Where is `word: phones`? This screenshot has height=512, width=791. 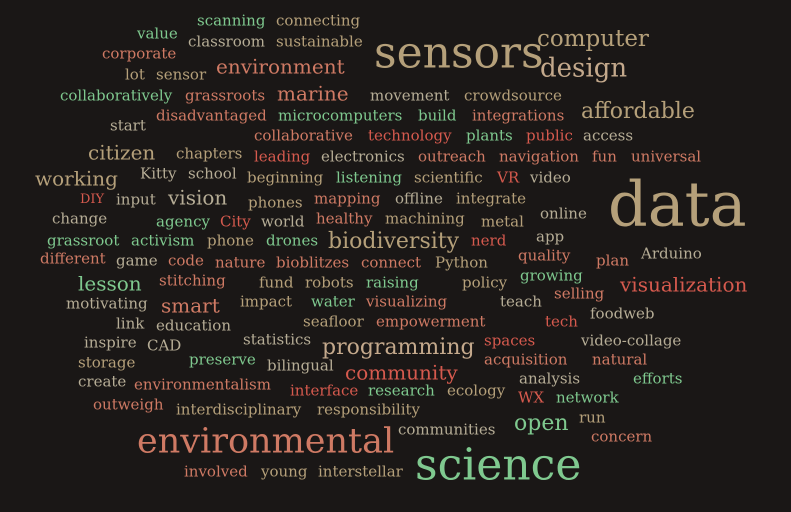 word: phones is located at coordinates (275, 202).